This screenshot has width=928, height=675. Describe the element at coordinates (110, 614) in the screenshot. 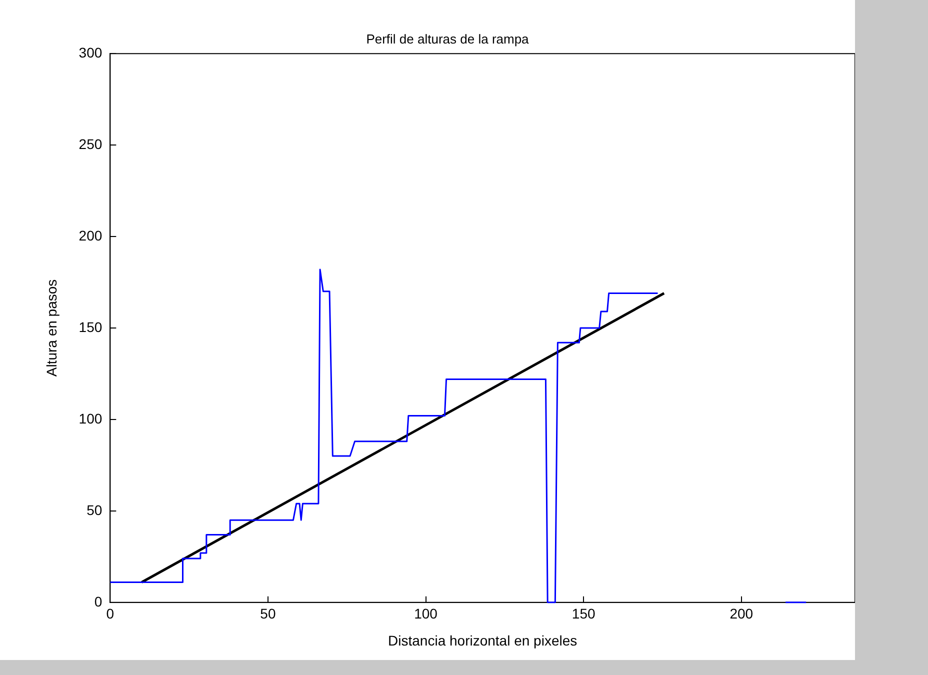

I see `x-tick-label: 0` at that location.